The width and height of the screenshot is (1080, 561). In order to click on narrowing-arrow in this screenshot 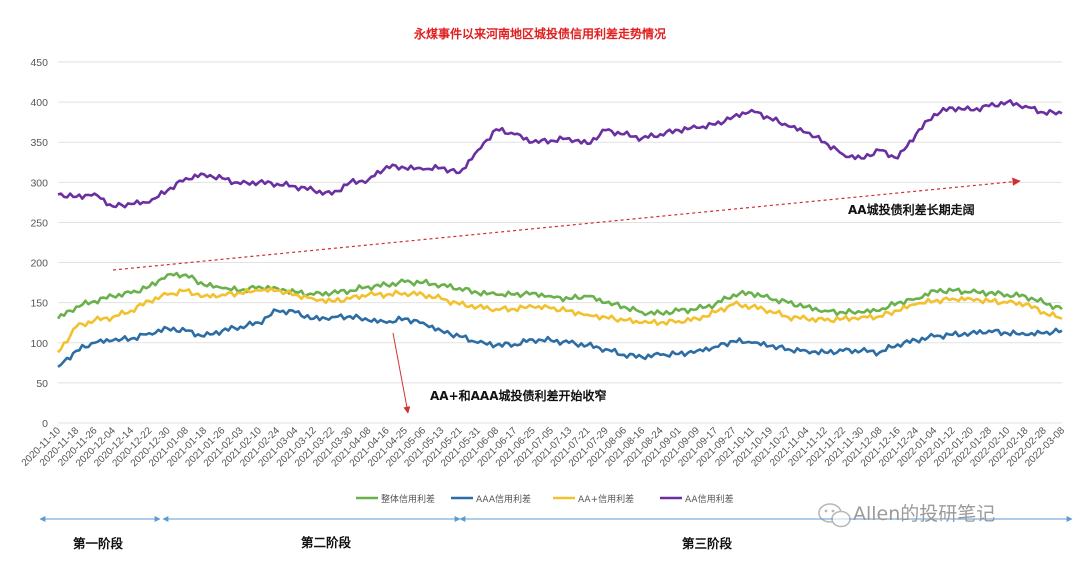, I will do `click(401, 373)`.